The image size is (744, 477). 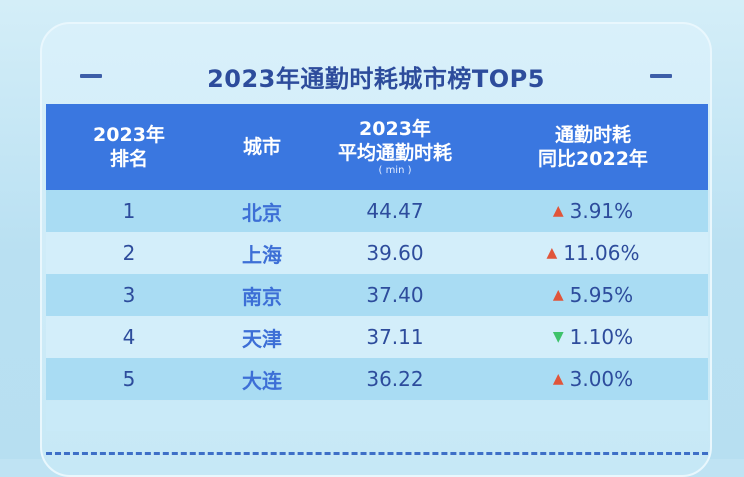 I want to click on header-time-line2: 平均通勤时耗, so click(x=394, y=153).